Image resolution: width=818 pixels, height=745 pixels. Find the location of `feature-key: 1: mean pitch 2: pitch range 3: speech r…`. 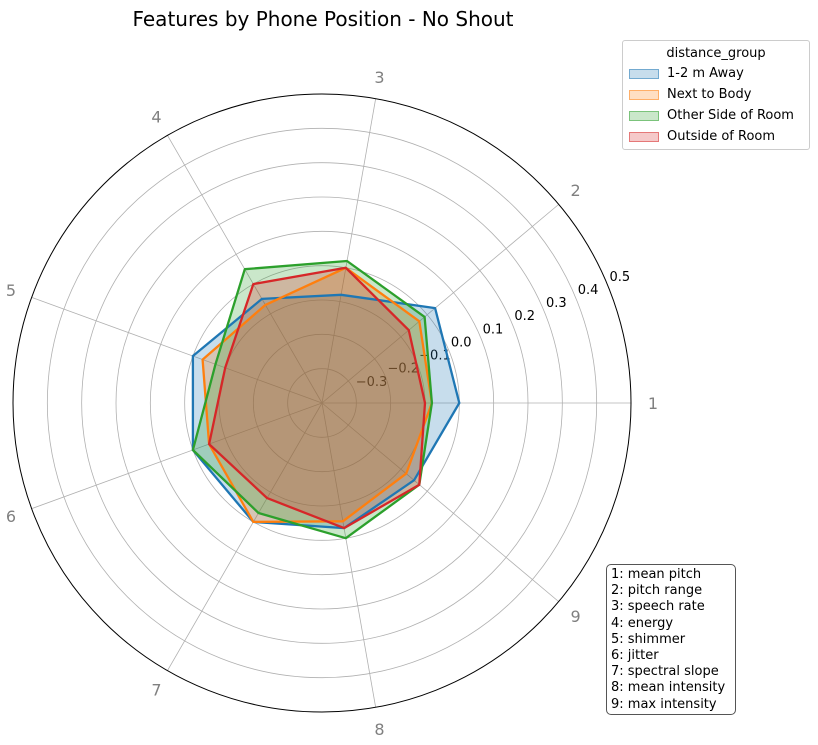

feature-key: 1: mean pitch 2: pitch range 3: speech r… is located at coordinates (671, 639).